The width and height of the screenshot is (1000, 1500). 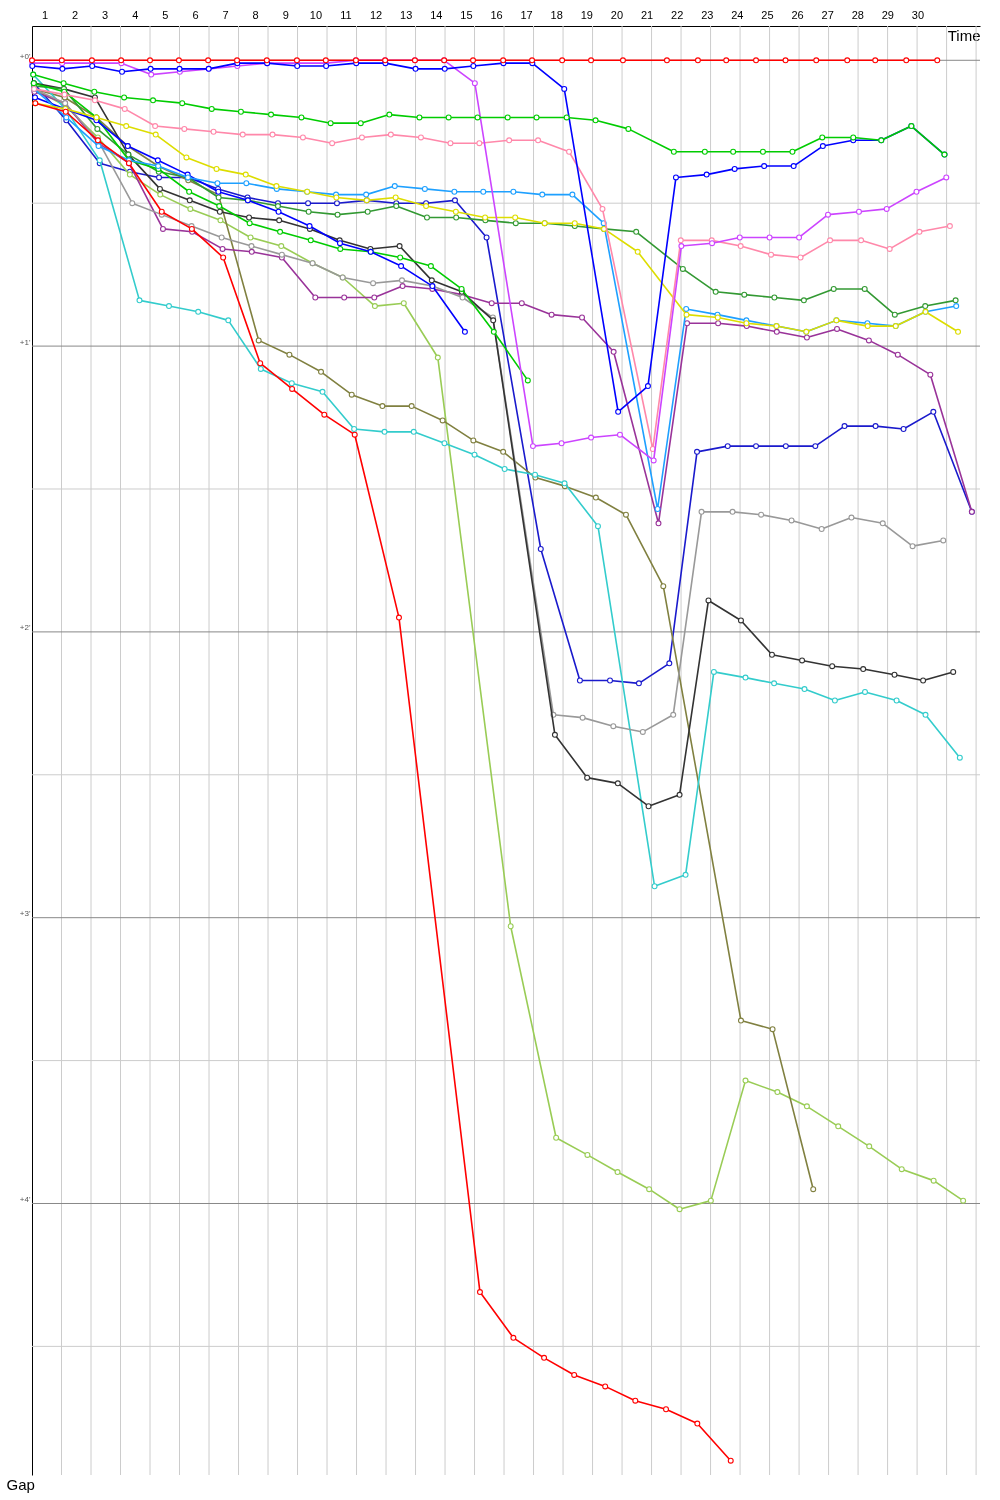 I want to click on y-tick-label: +4', so click(x=25, y=1199).